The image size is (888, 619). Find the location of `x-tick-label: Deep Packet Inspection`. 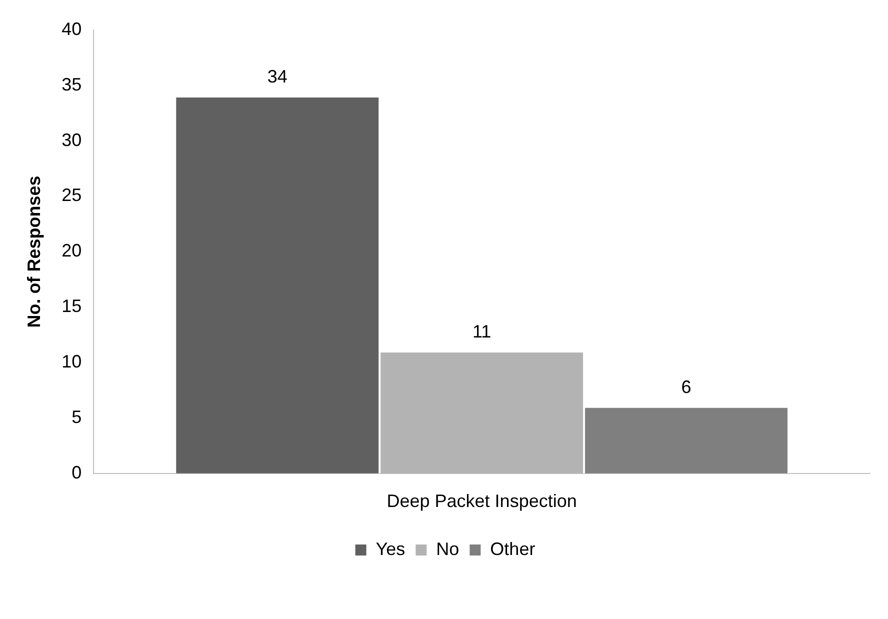

x-tick-label: Deep Packet Inspection is located at coordinates (481, 501).